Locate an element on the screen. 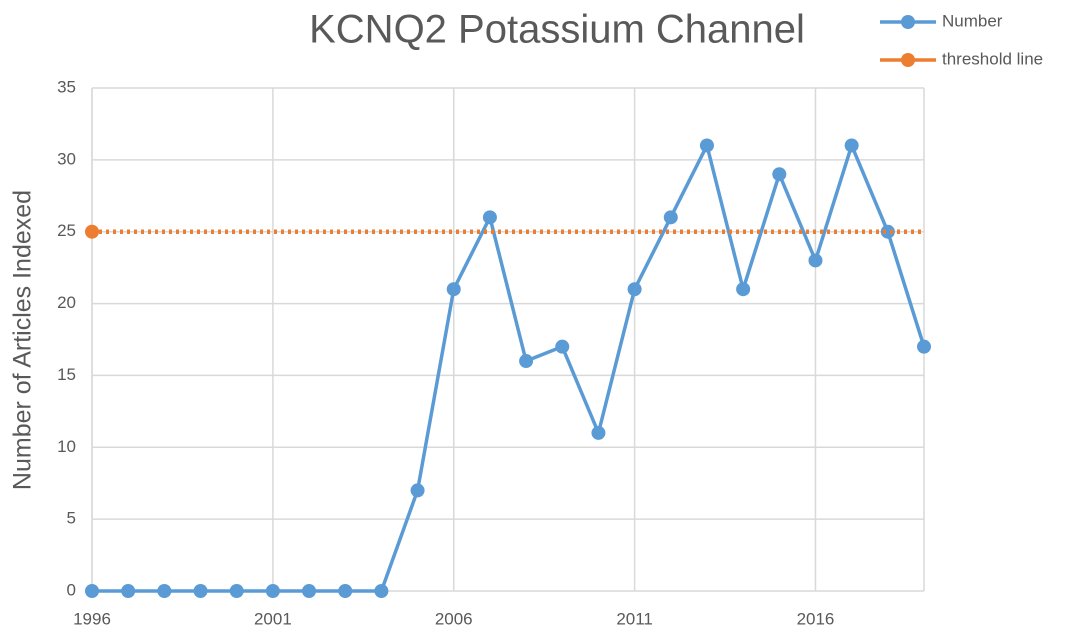  x-tick-label: 2011 is located at coordinates (634, 618).